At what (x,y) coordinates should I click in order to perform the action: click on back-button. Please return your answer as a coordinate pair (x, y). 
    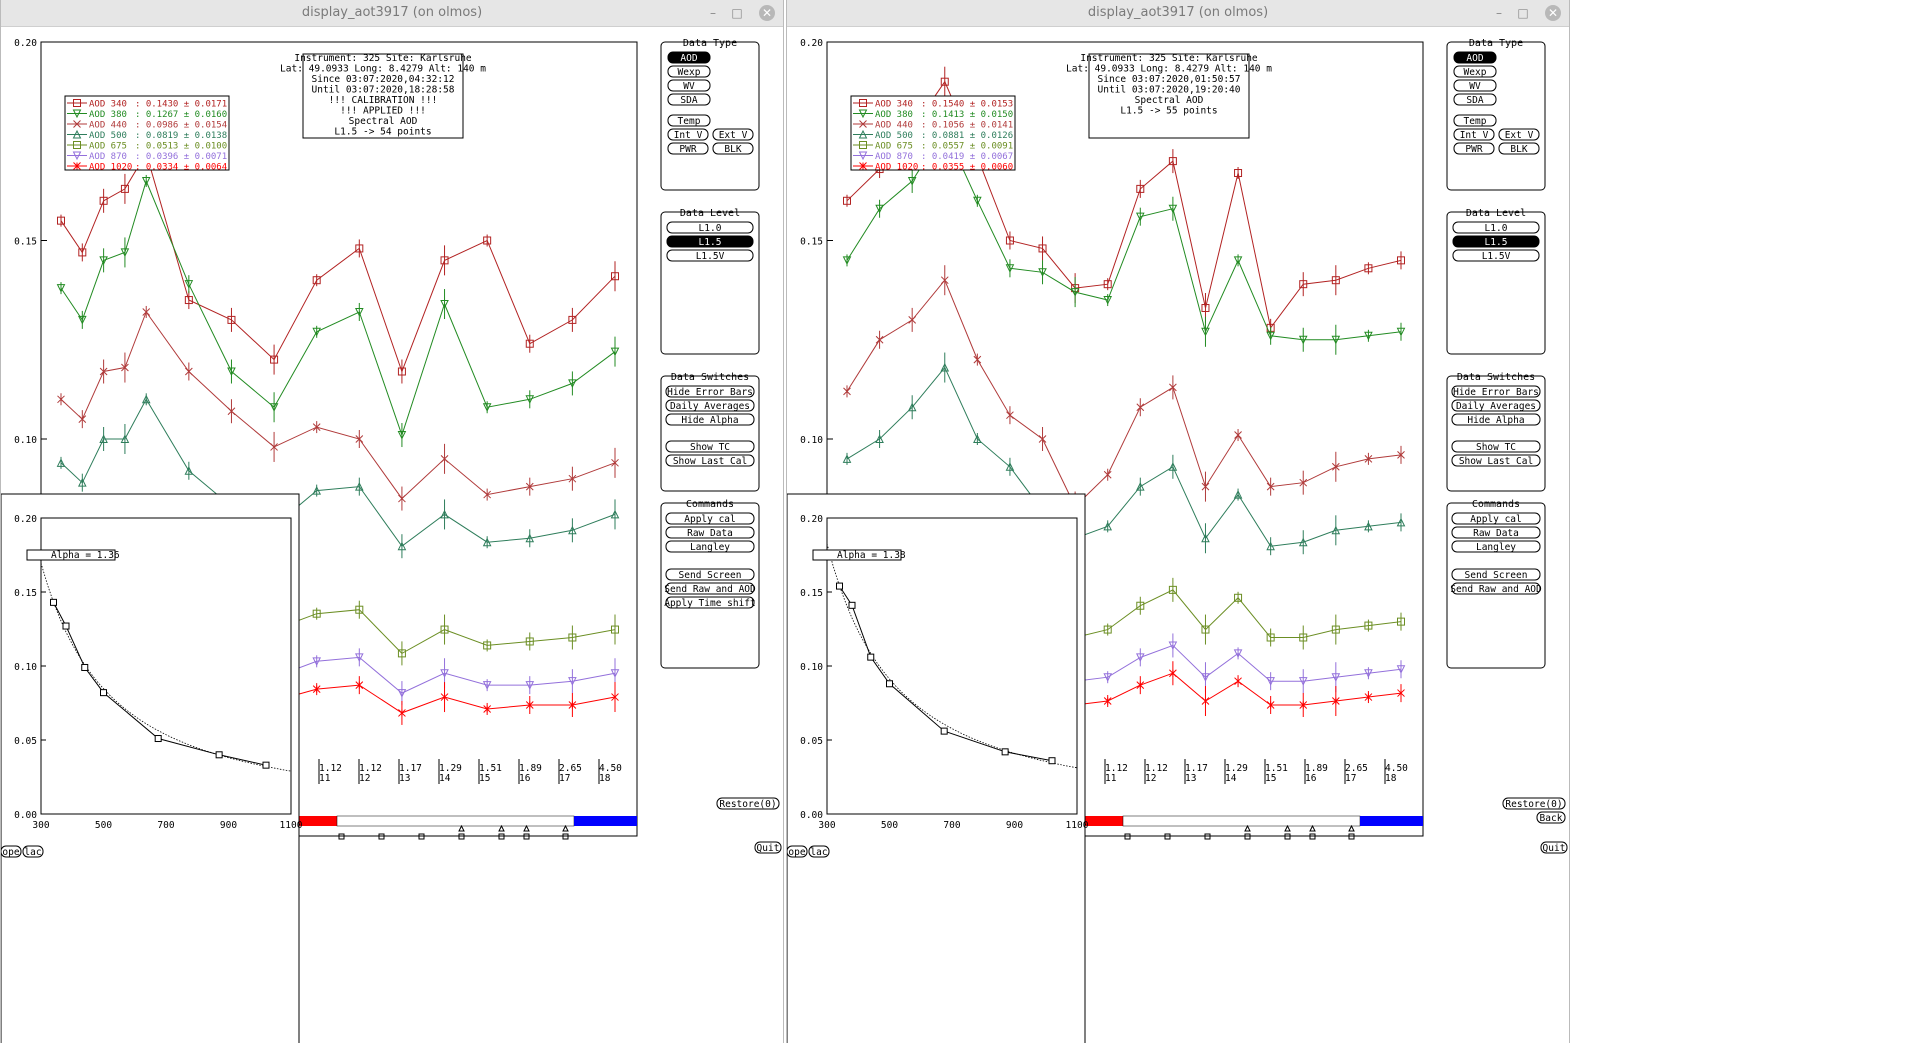
    Looking at the image, I should click on (1551, 817).